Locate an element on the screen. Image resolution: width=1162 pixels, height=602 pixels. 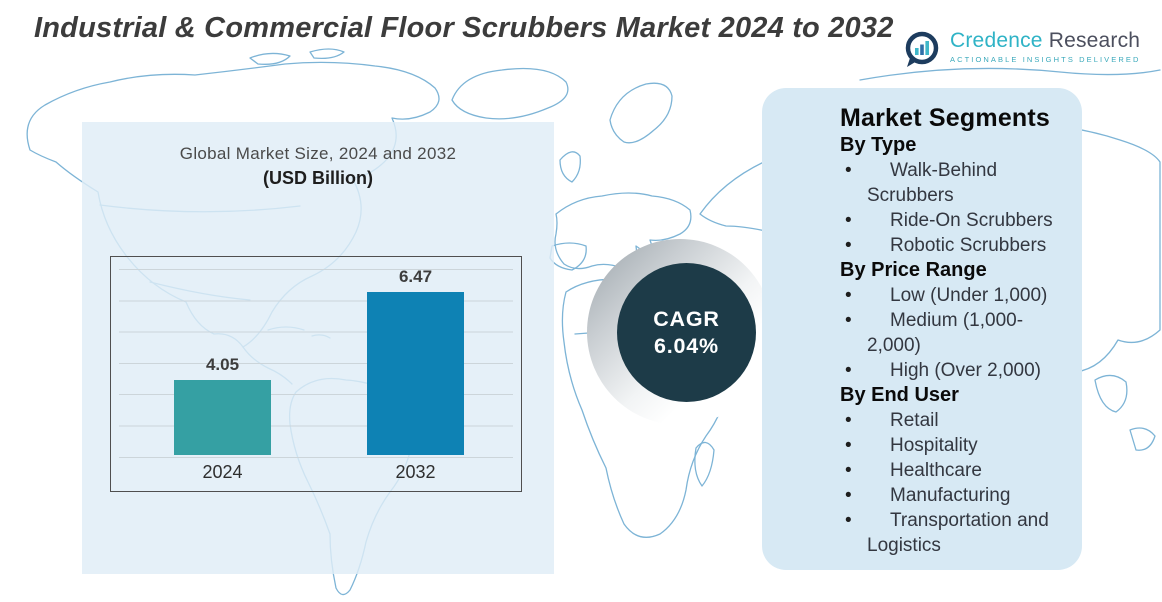
logo-brand-secondary: Research is located at coordinates (1094, 40).